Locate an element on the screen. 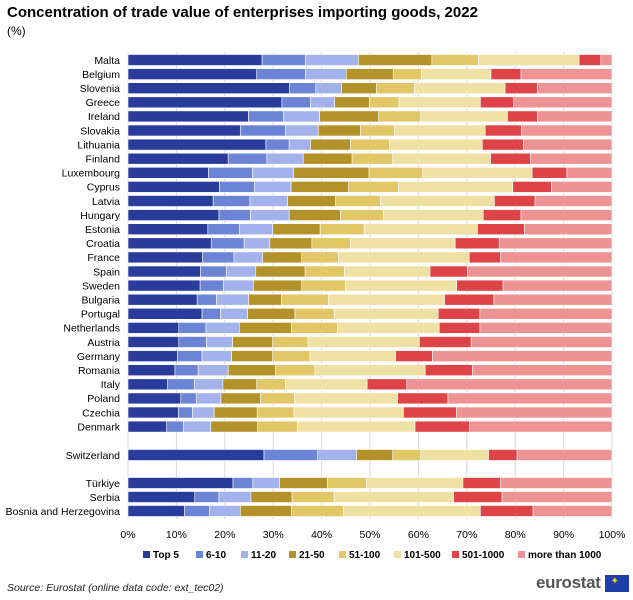 This screenshot has height=600, width=633. category-label: Bulgaria is located at coordinates (100, 301).